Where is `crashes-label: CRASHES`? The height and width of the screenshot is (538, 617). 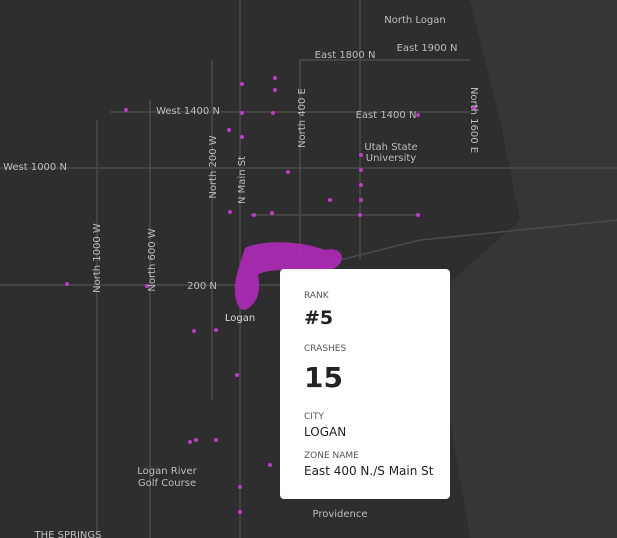
crashes-label: CRASHES is located at coordinates (325, 349).